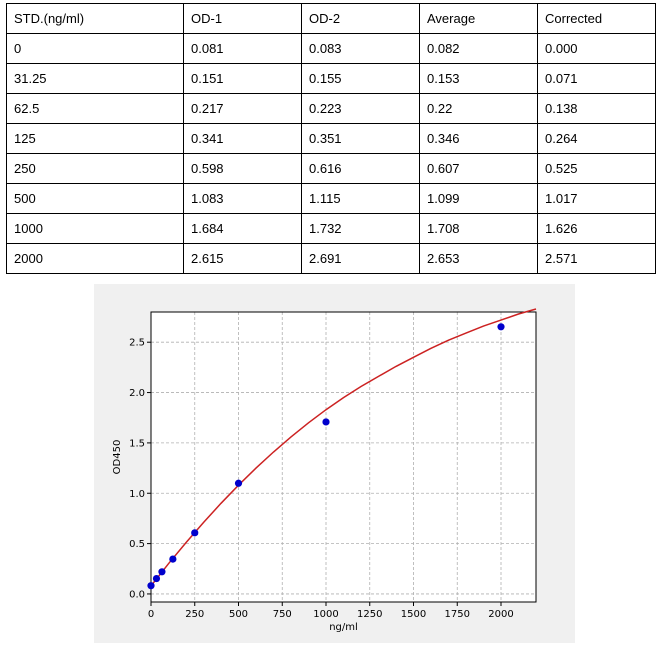 Image resolution: width=659 pixels, height=646 pixels. I want to click on table-cell: 1.626, so click(596, 228).